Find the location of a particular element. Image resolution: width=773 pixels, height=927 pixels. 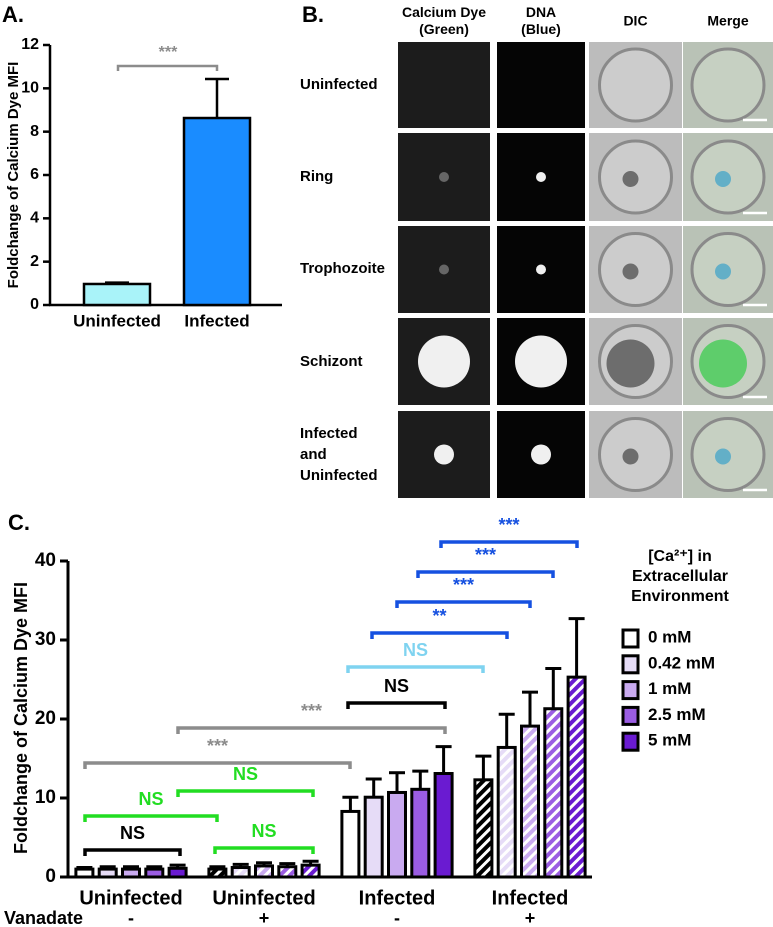

row-label: Schizont is located at coordinates (331, 361).